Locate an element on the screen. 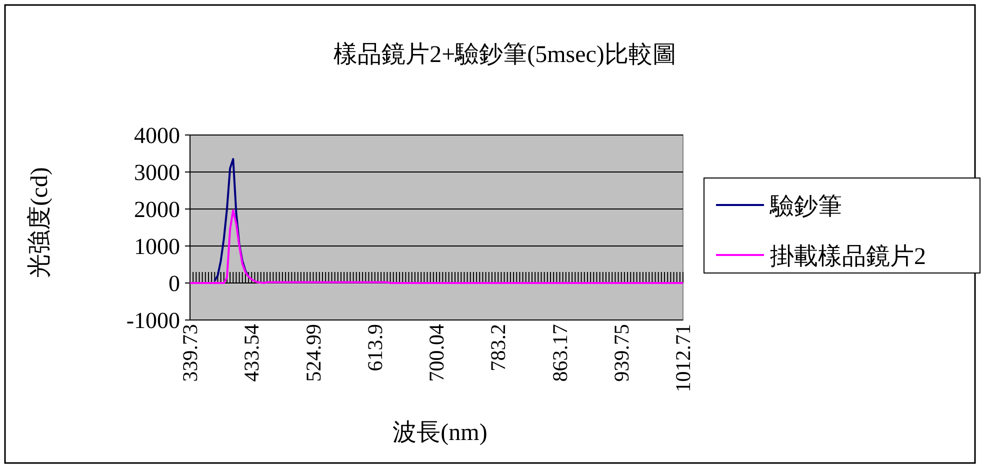 The image size is (982, 470). y-tick-label: 0 is located at coordinates (174, 283).